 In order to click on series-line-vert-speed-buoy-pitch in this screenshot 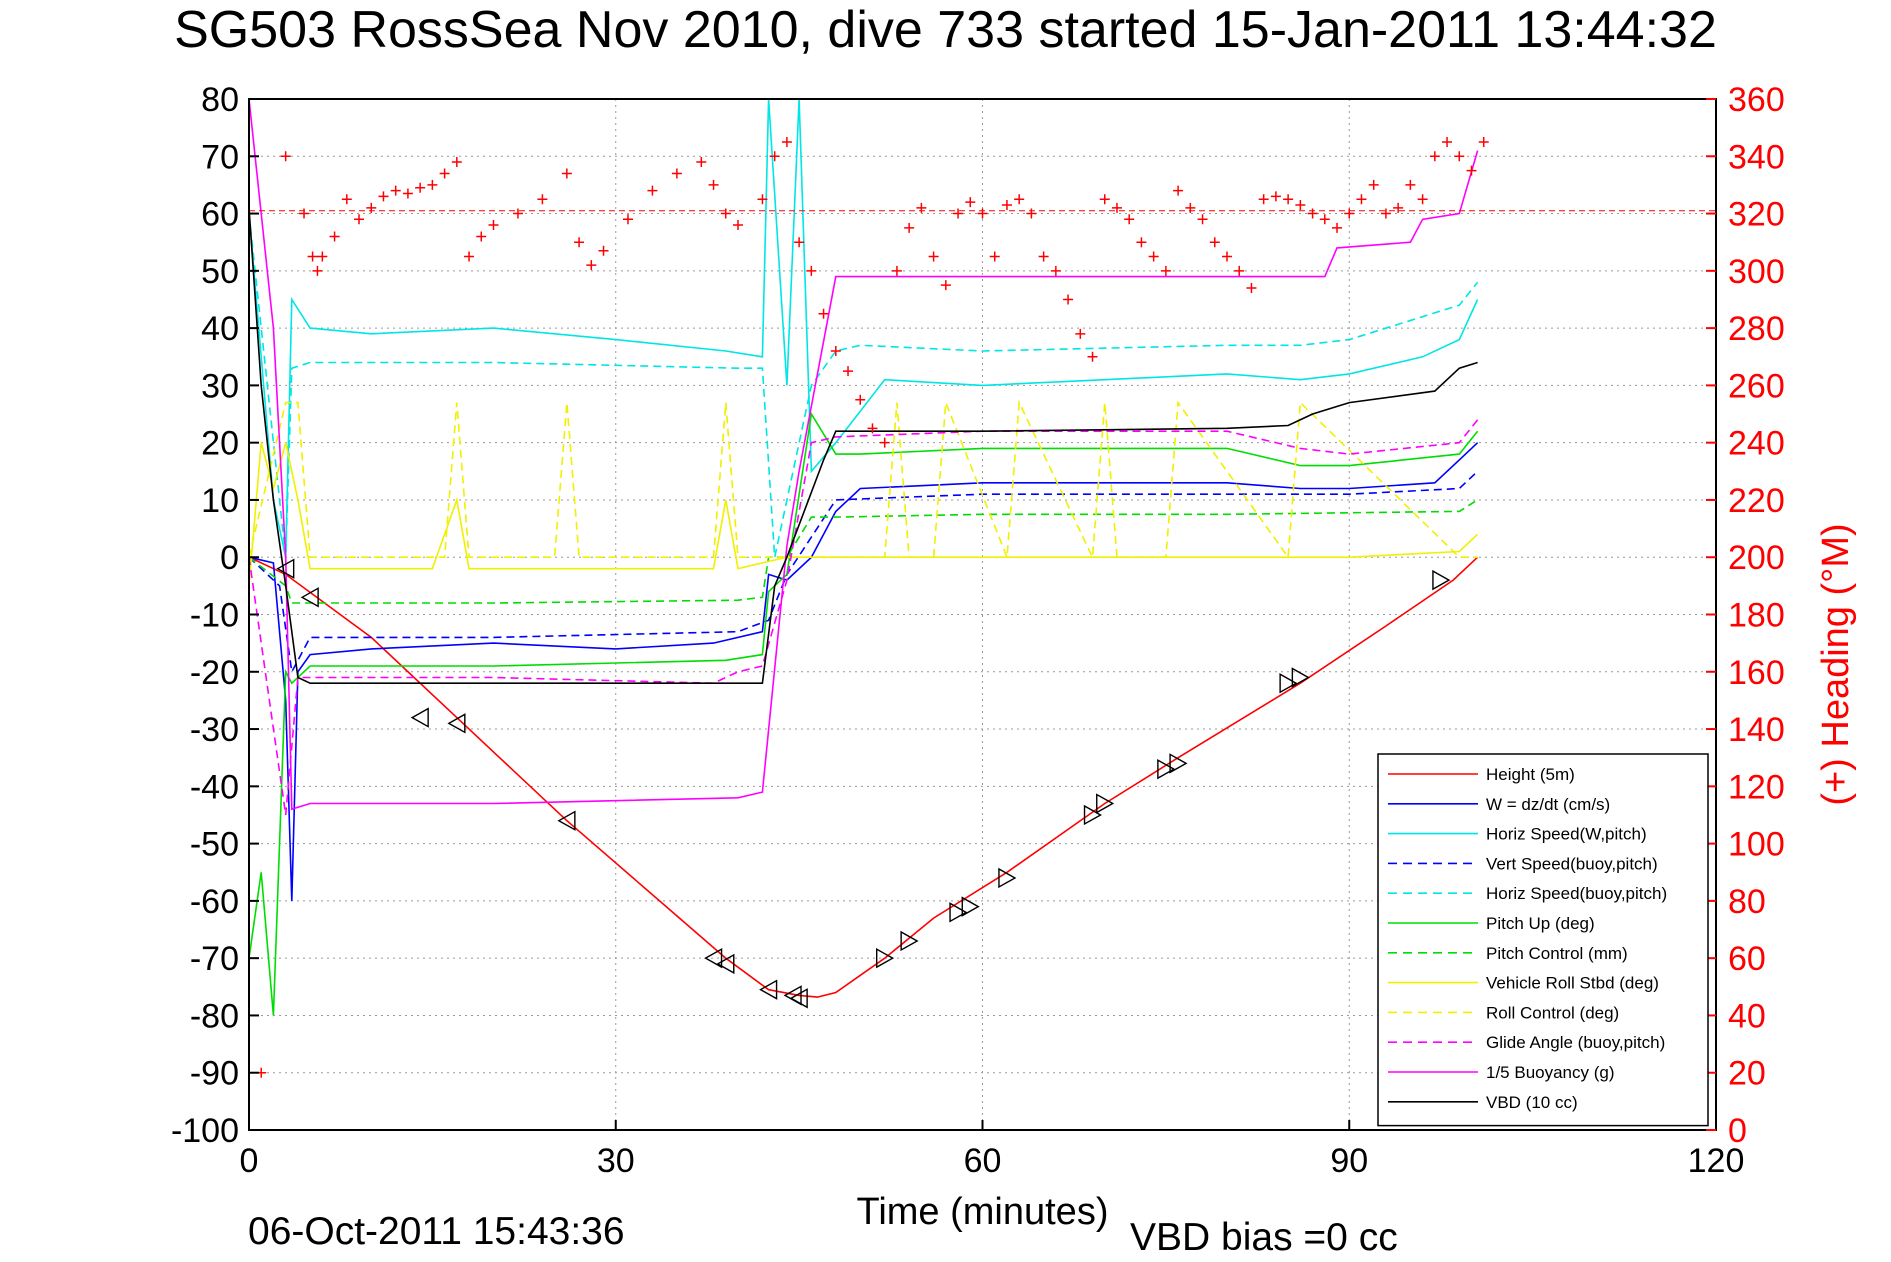, I will do `click(864, 572)`.